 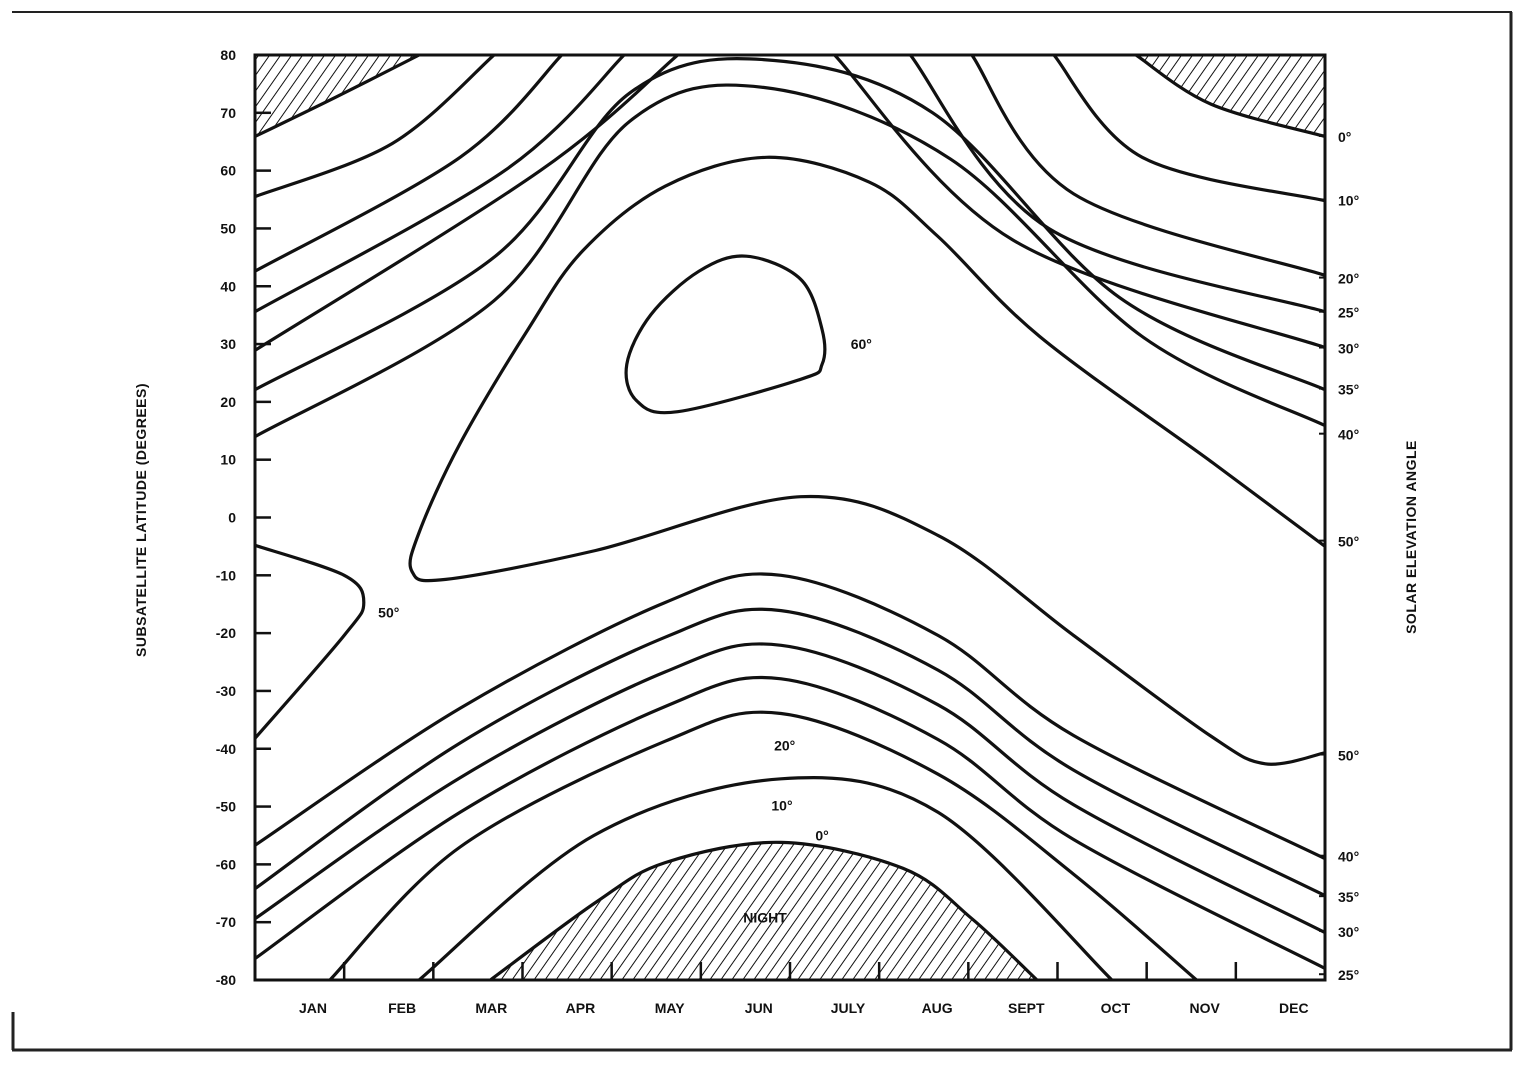 I want to click on month-label: OCT, so click(x=1116, y=1008).